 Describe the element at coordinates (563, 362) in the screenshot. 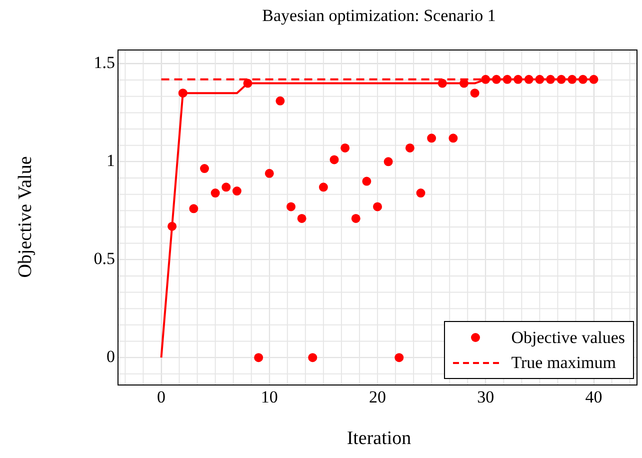

I see `legend-label: True maximum` at that location.